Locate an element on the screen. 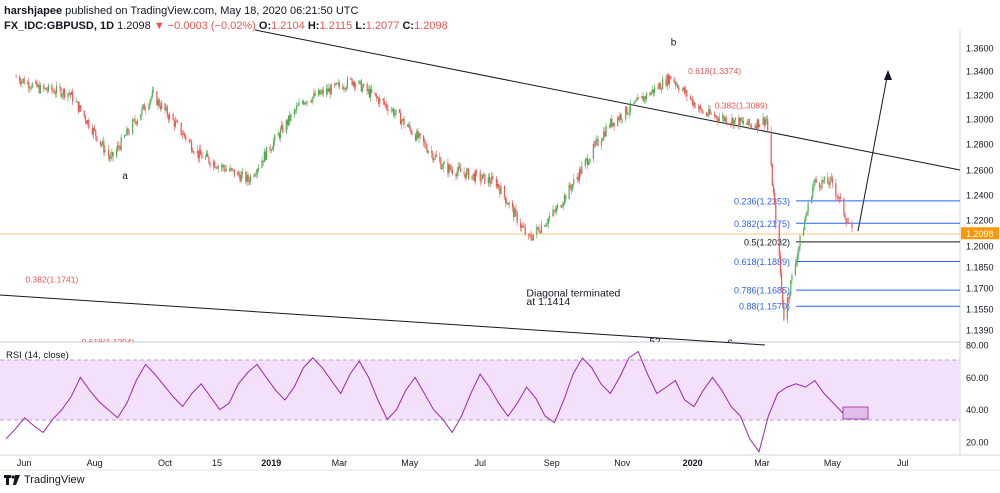  time-axis-label: May is located at coordinates (410, 463).